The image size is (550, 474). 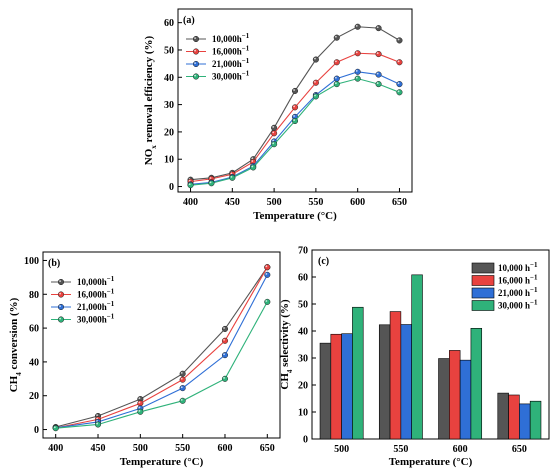 What do you see at coordinates (96, 281) in the screenshot?
I see `legend-entry: 10,000h−1` at bounding box center [96, 281].